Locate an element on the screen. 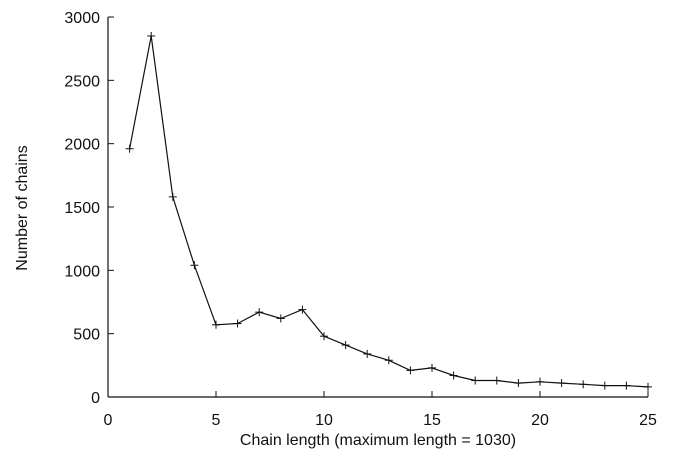 This screenshot has height=460, width=673. x-tick-label: 20 is located at coordinates (540, 420).